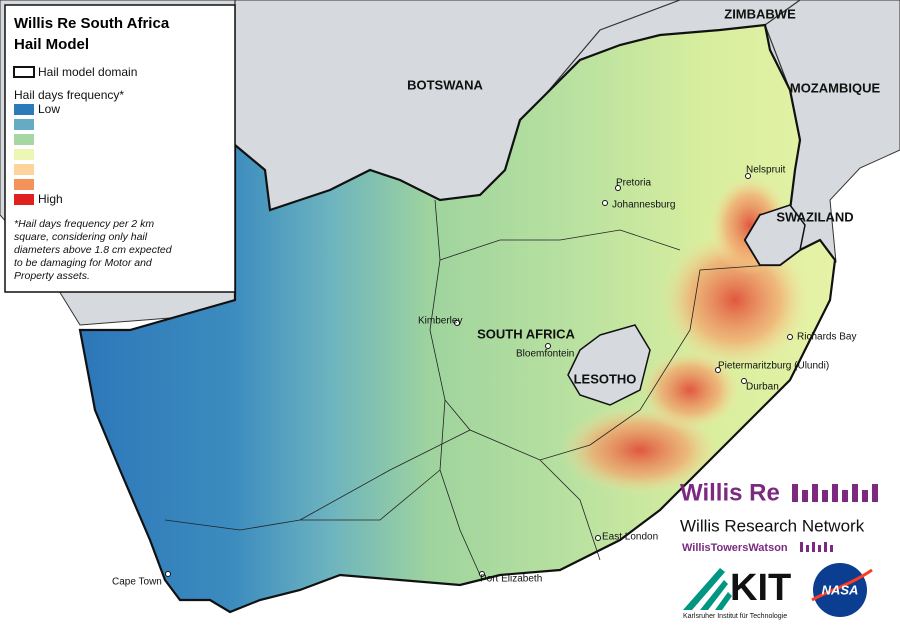 Image resolution: width=900 pixels, height=636 pixels. I want to click on kit-mark, so click(707, 589).